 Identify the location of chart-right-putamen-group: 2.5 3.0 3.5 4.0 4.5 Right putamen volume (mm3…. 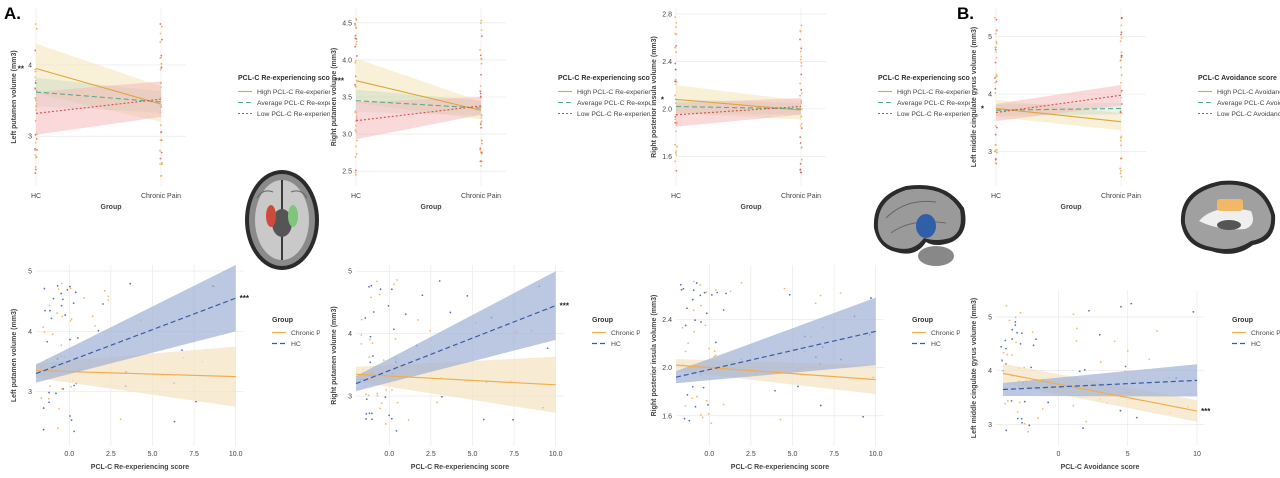
(490, 109).